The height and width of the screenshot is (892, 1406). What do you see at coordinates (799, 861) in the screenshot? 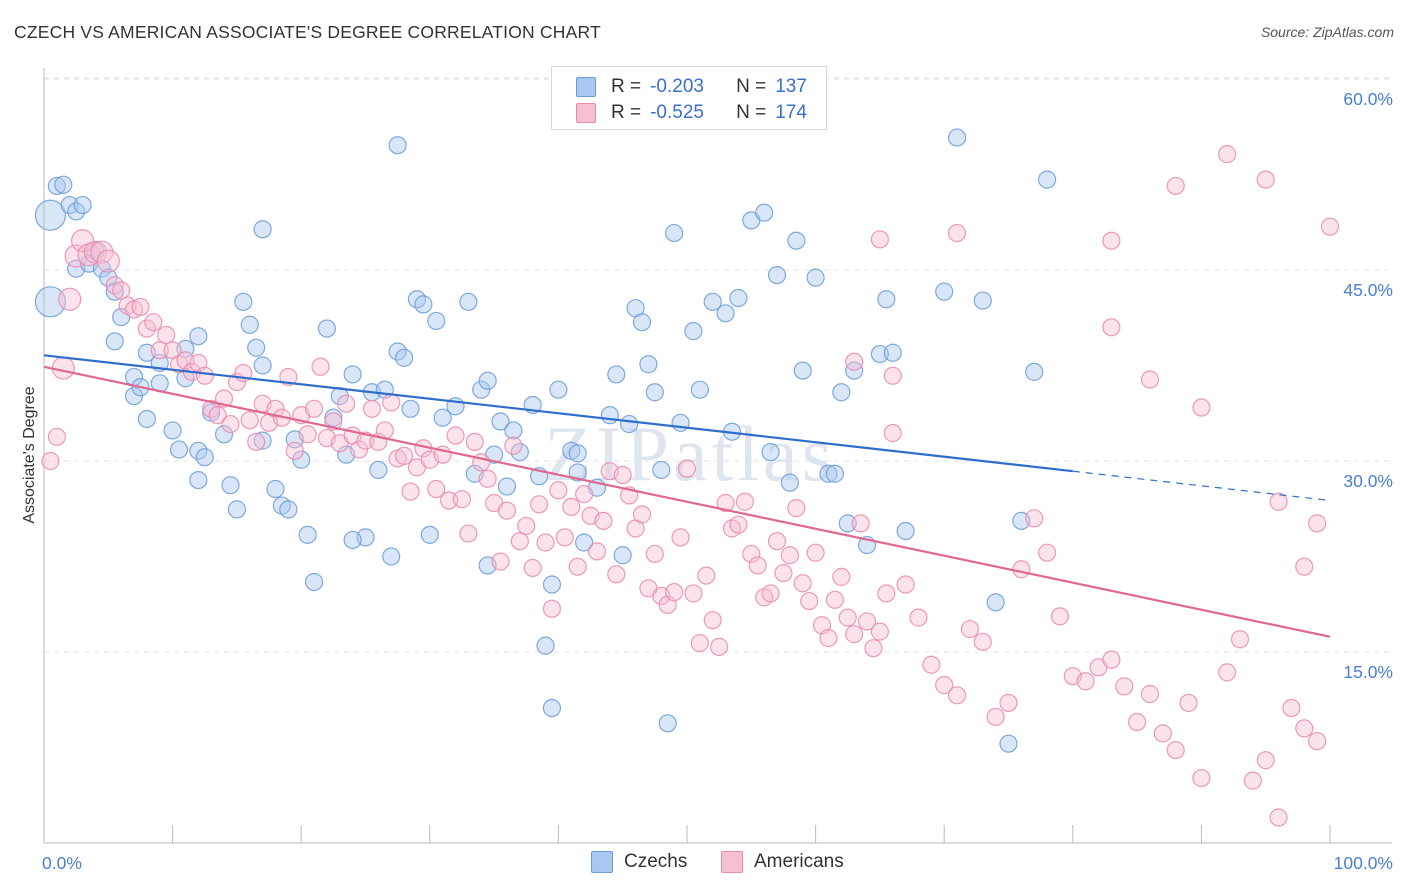
I see `americans-legend-label: Americans` at bounding box center [799, 861].